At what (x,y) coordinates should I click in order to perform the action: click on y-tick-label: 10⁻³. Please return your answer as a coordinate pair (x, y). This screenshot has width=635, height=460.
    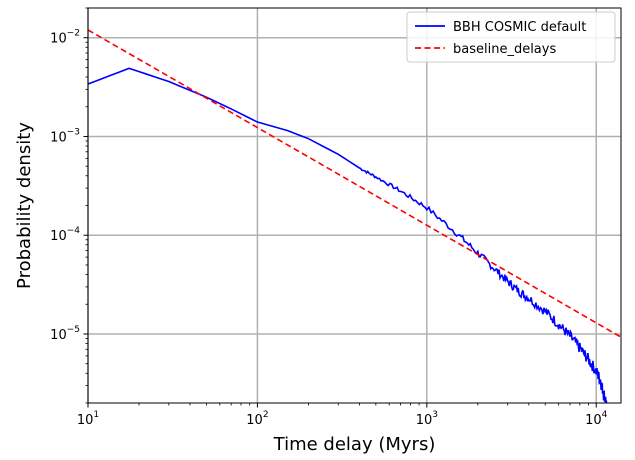
    Looking at the image, I should click on (65, 136).